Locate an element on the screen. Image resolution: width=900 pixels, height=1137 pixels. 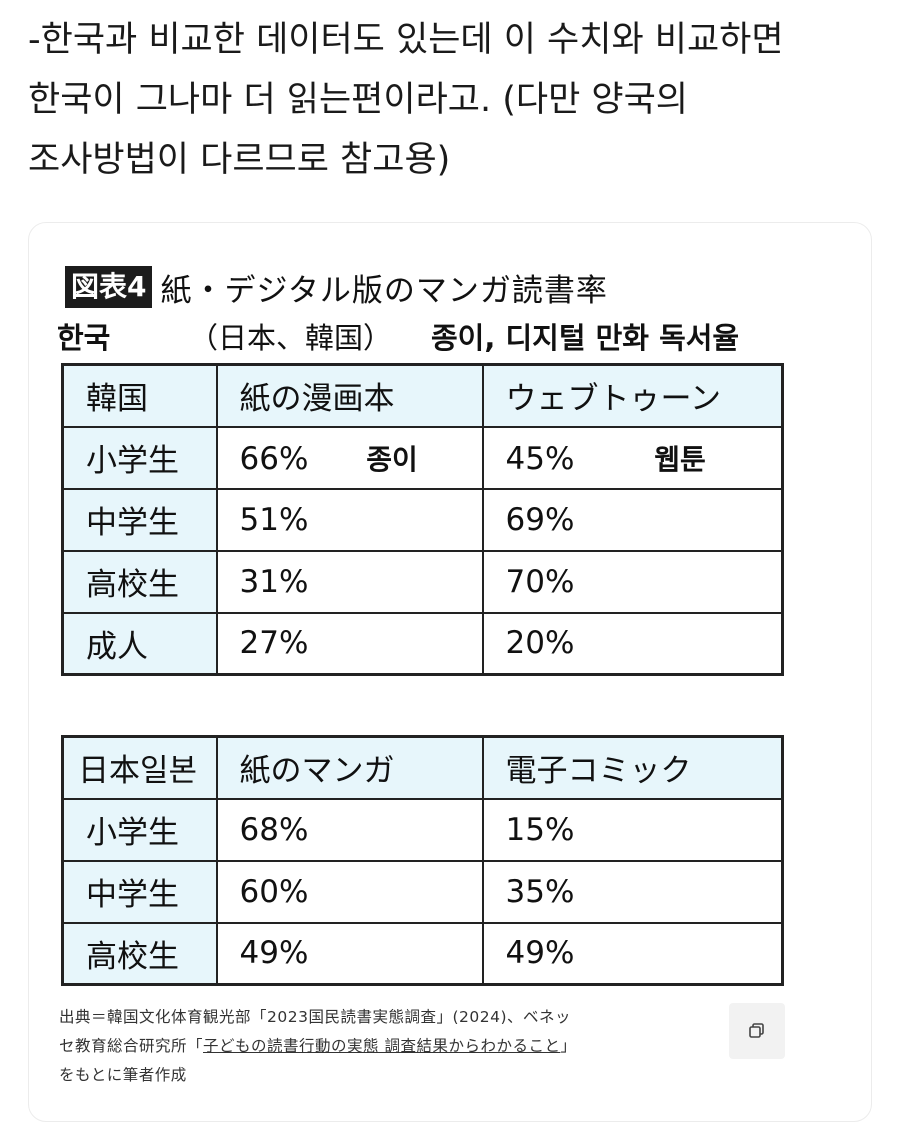
source-line: をもとに筆者作成 is located at coordinates (123, 1075).